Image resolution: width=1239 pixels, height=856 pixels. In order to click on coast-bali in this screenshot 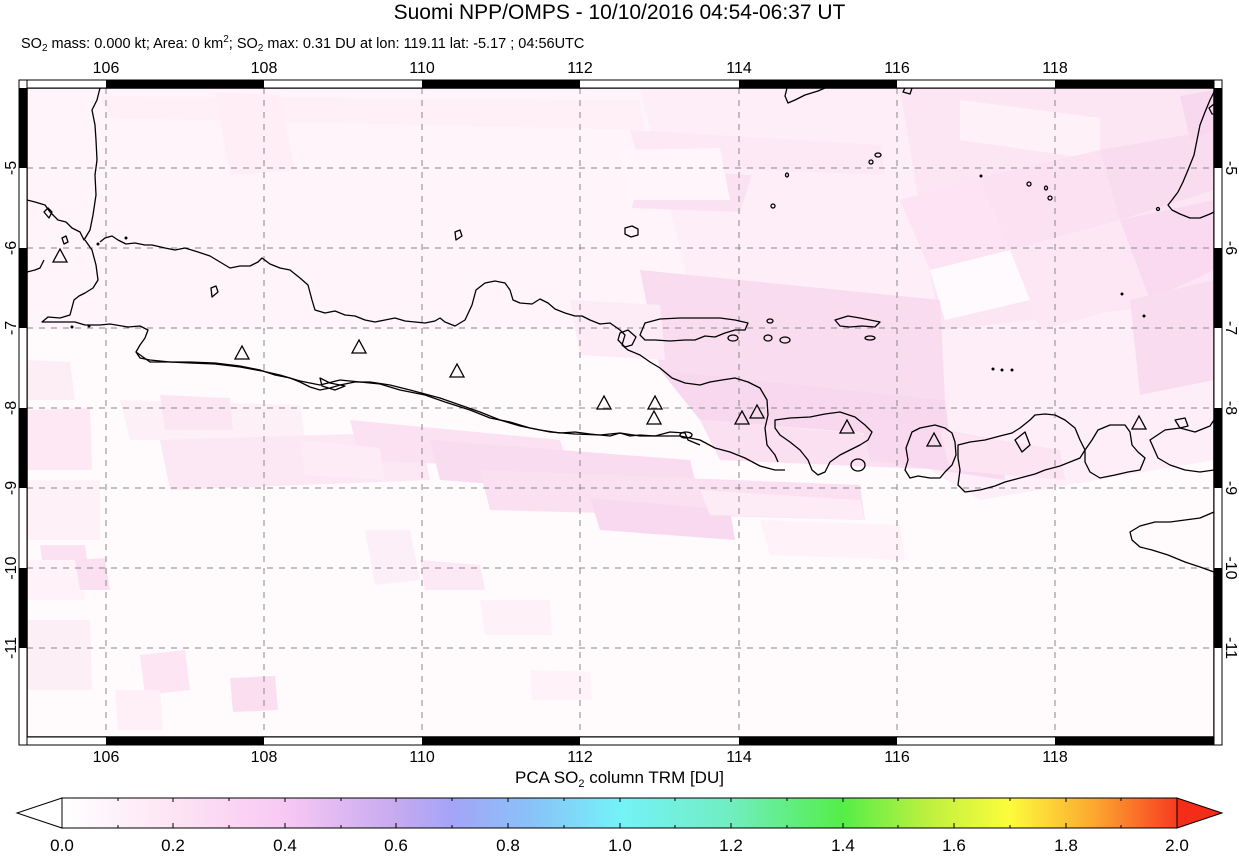, I will do `click(823, 443)`.